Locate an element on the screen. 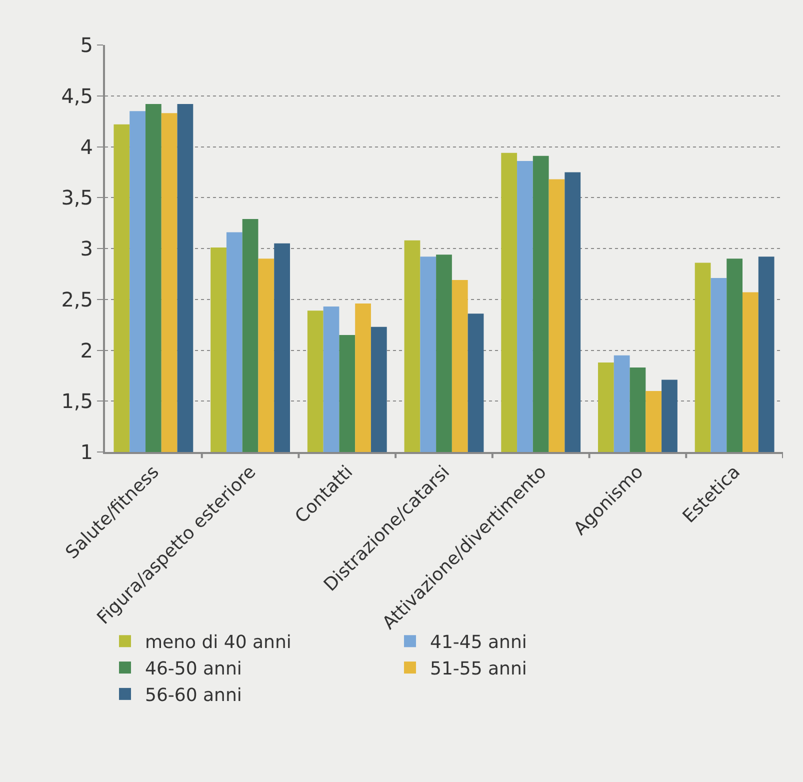  y-tick-label: 4,5 is located at coordinates (77, 96).